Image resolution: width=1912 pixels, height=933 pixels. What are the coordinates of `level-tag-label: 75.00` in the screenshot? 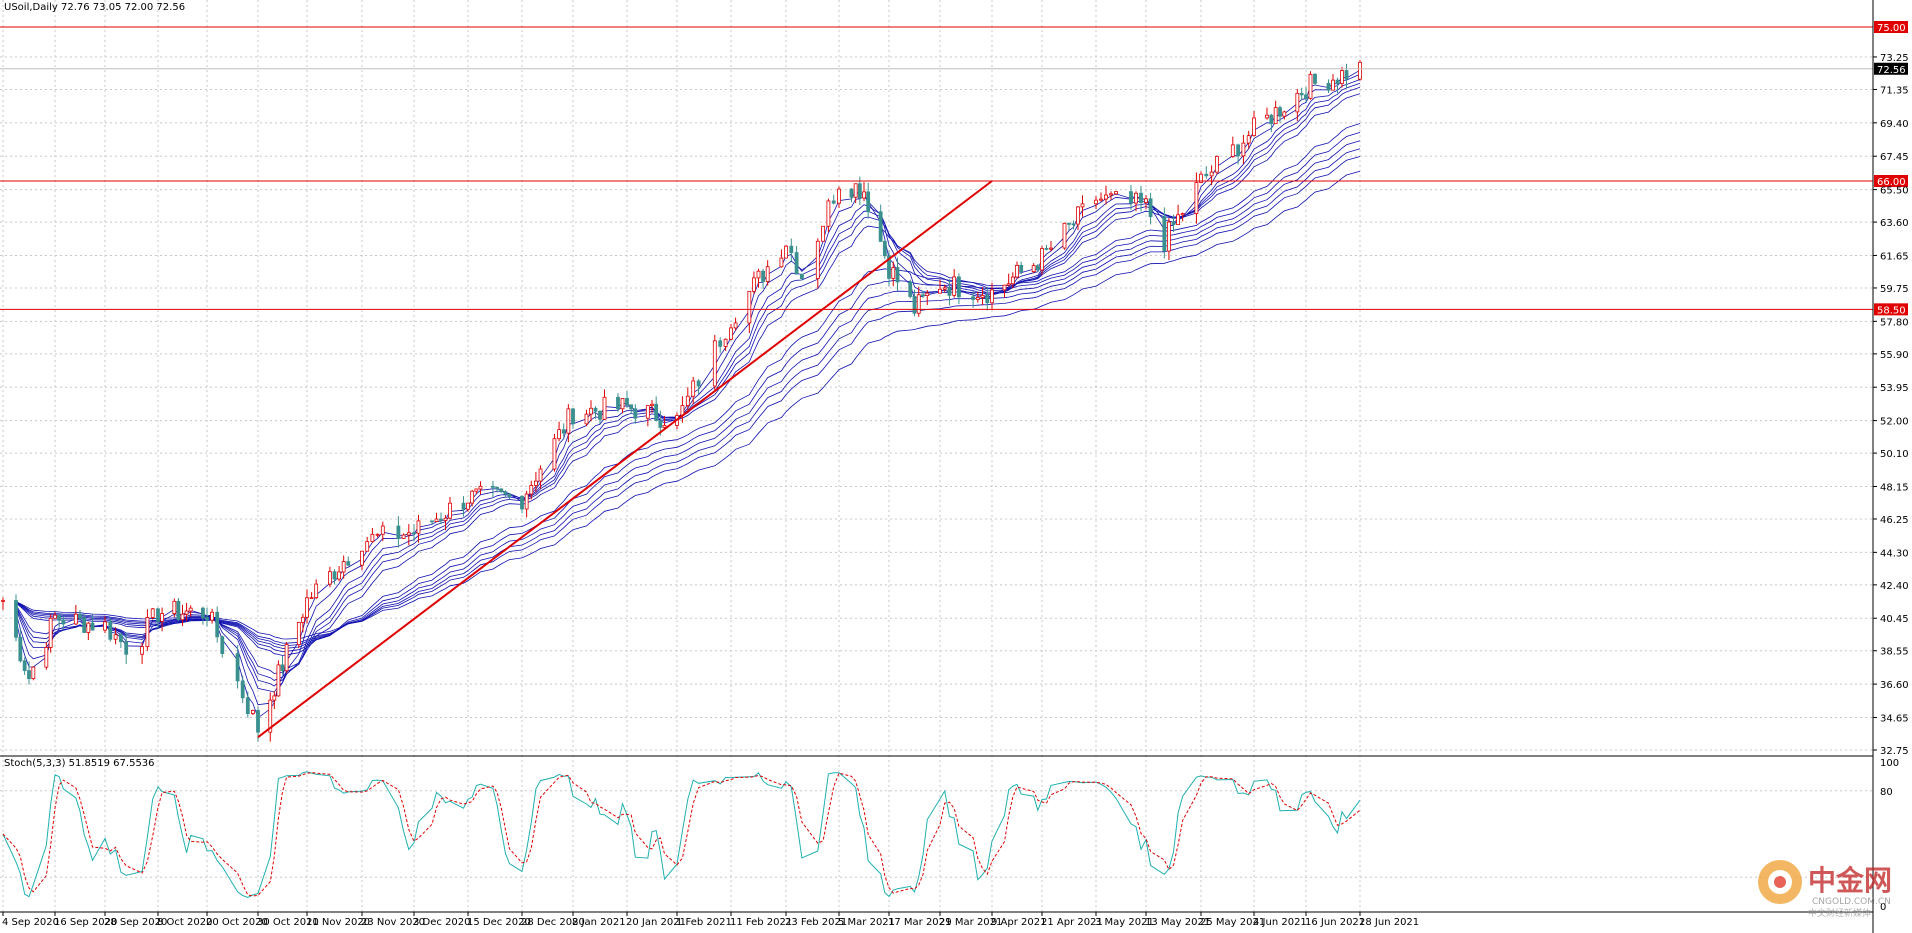 It's located at (1891, 28).